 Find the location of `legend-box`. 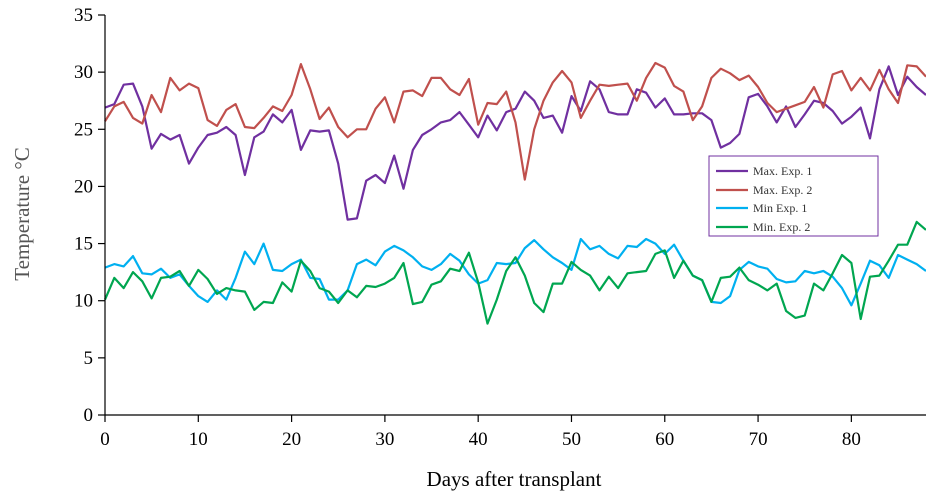

legend-box is located at coordinates (793, 196).